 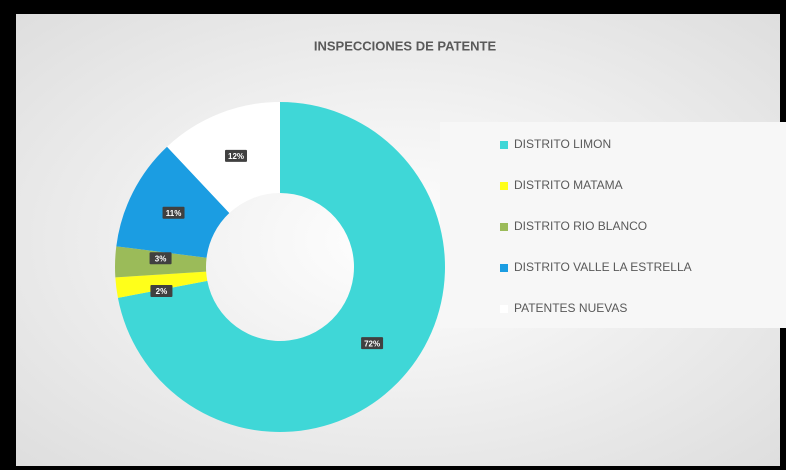 I want to click on data-label: 2%, so click(x=162, y=291).